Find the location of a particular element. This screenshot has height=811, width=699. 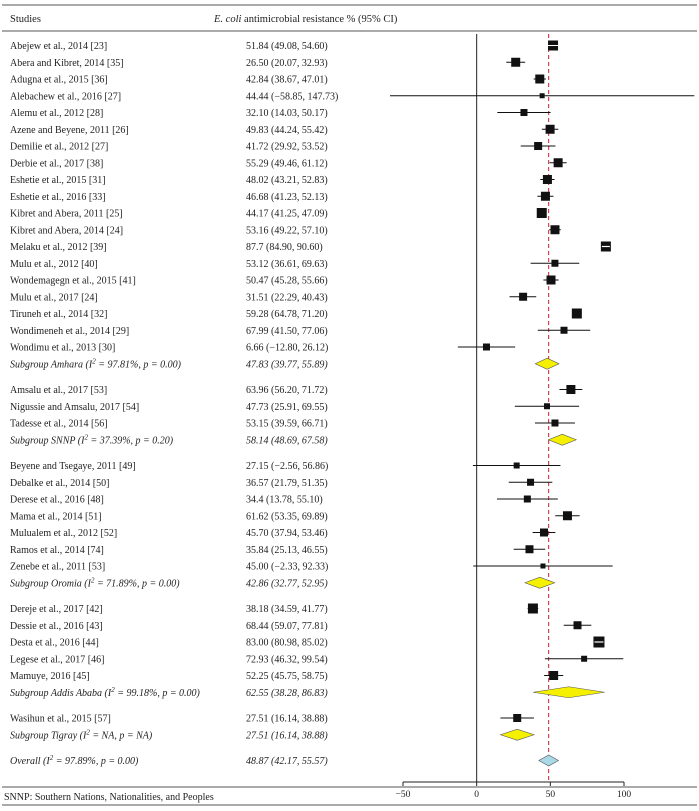

ci-value: 53.16 (49.22, 57.10) is located at coordinates (287, 230).